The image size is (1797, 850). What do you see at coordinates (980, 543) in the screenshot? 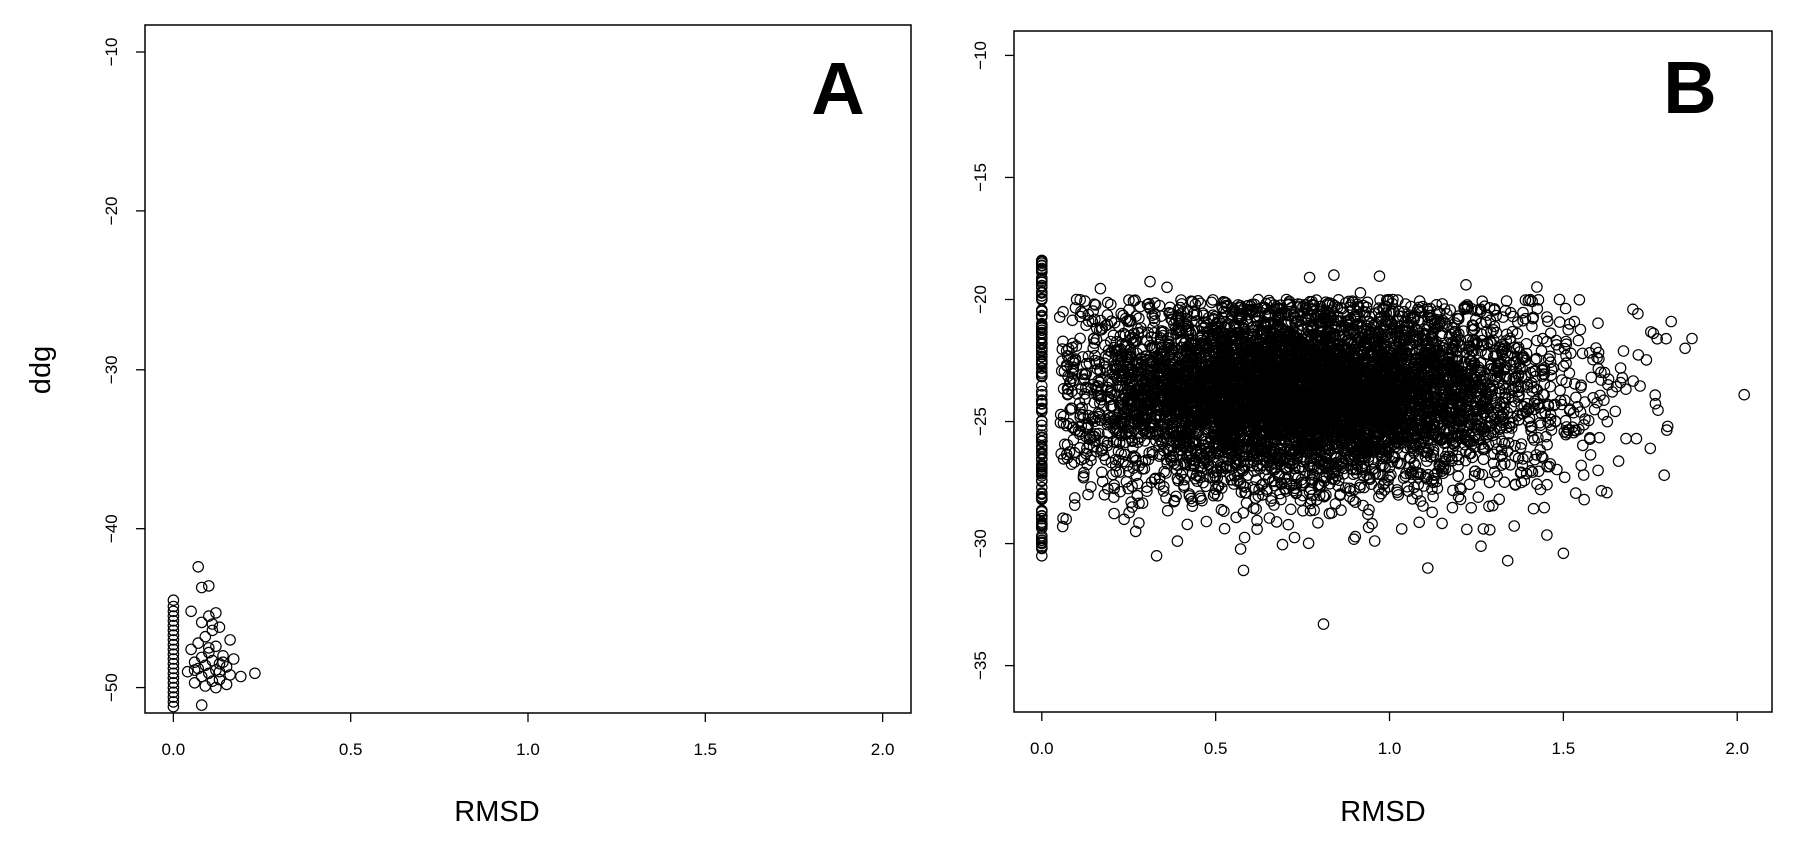
I see `y-tick-label-b: −30` at bounding box center [980, 543].